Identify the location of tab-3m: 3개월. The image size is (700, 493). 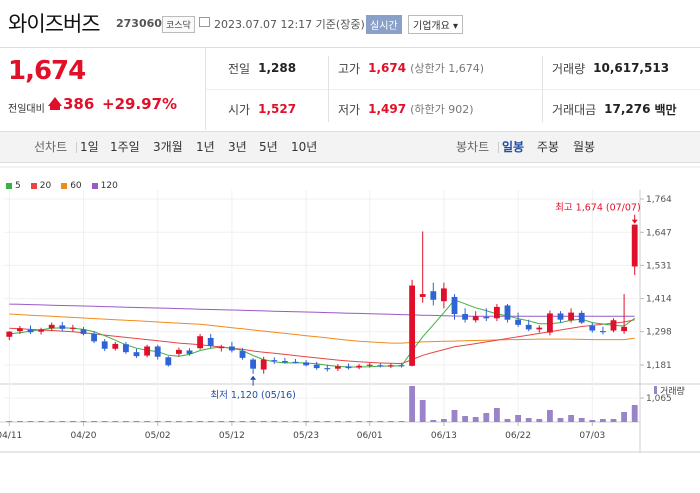
(168, 147).